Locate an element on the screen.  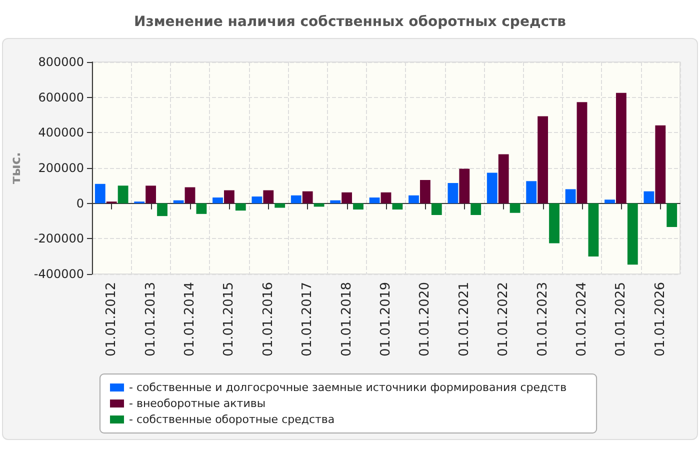
x-tick-label: 01.01.2024 is located at coordinates (582, 319).